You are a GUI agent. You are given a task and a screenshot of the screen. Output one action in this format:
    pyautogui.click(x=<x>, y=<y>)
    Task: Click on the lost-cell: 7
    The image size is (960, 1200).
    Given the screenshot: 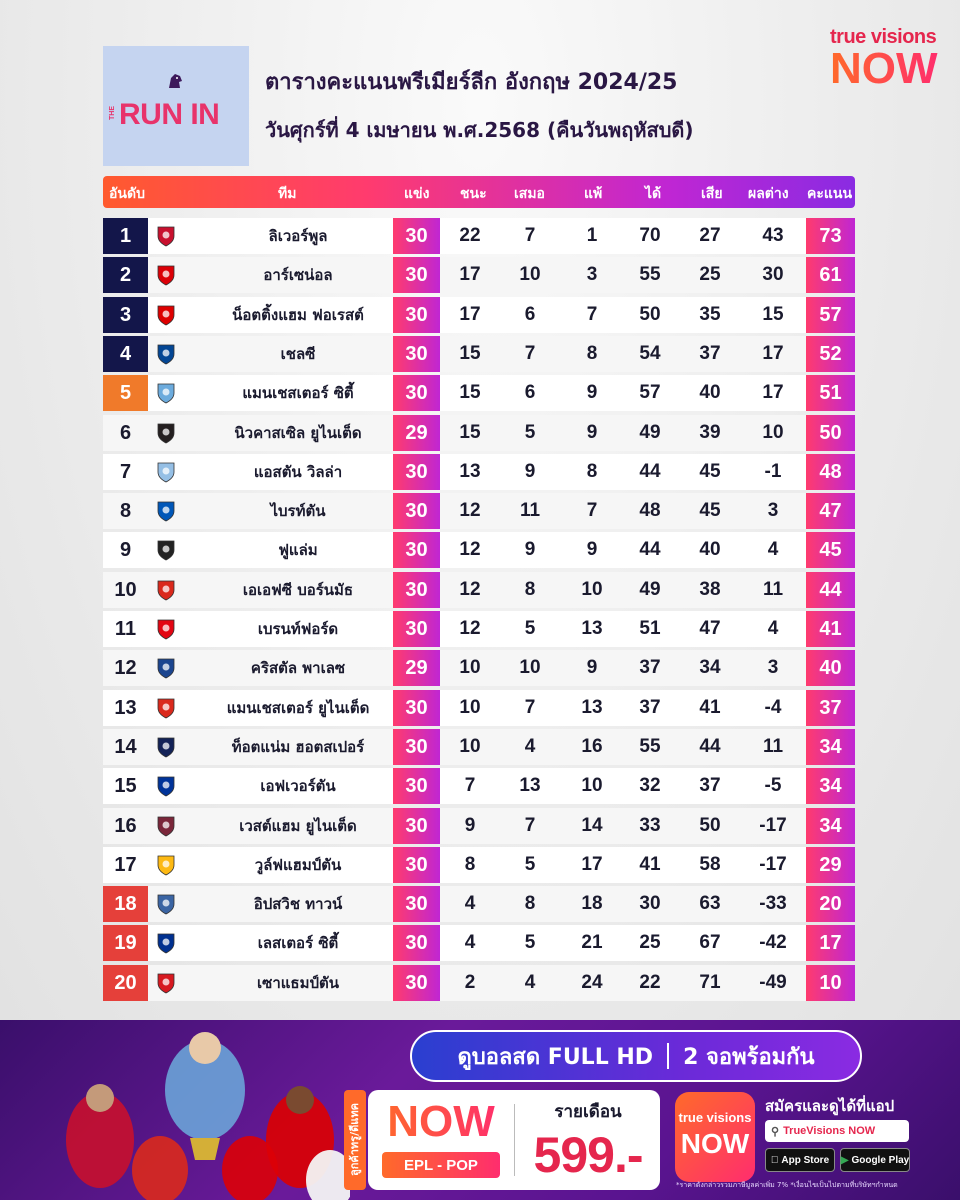 What is the action you would take?
    pyautogui.click(x=592, y=510)
    